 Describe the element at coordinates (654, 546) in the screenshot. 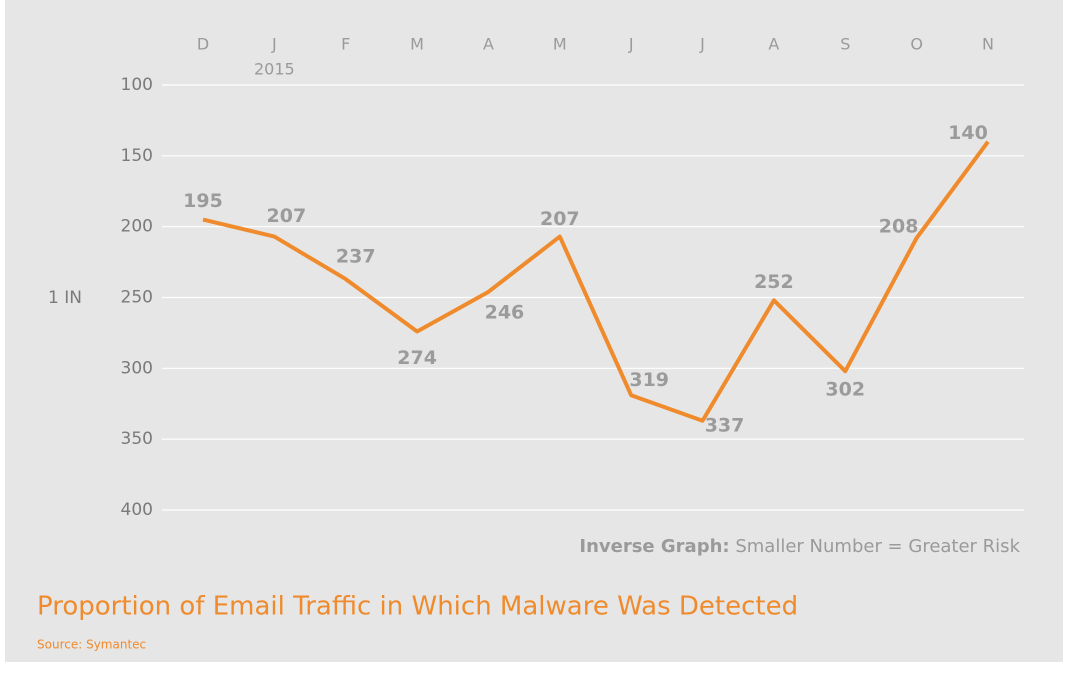

I see `annotation-label: Inverse Graph:` at that location.